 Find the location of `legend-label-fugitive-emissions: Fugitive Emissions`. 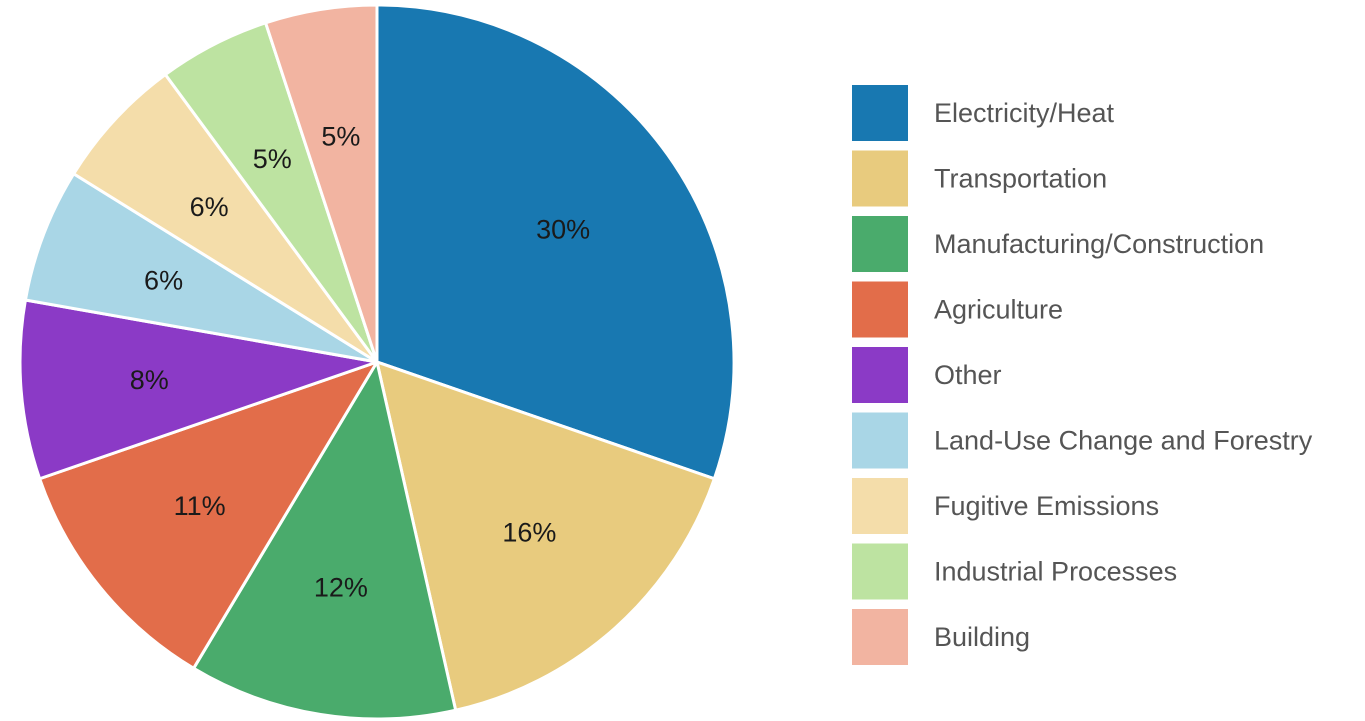

legend-label-fugitive-emissions: Fugitive Emissions is located at coordinates (1046, 506).